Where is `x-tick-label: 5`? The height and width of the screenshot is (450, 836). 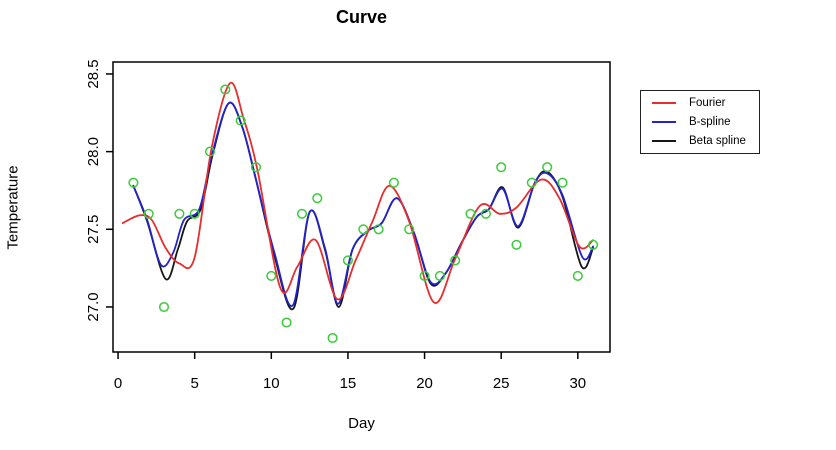 x-tick-label: 5 is located at coordinates (195, 383).